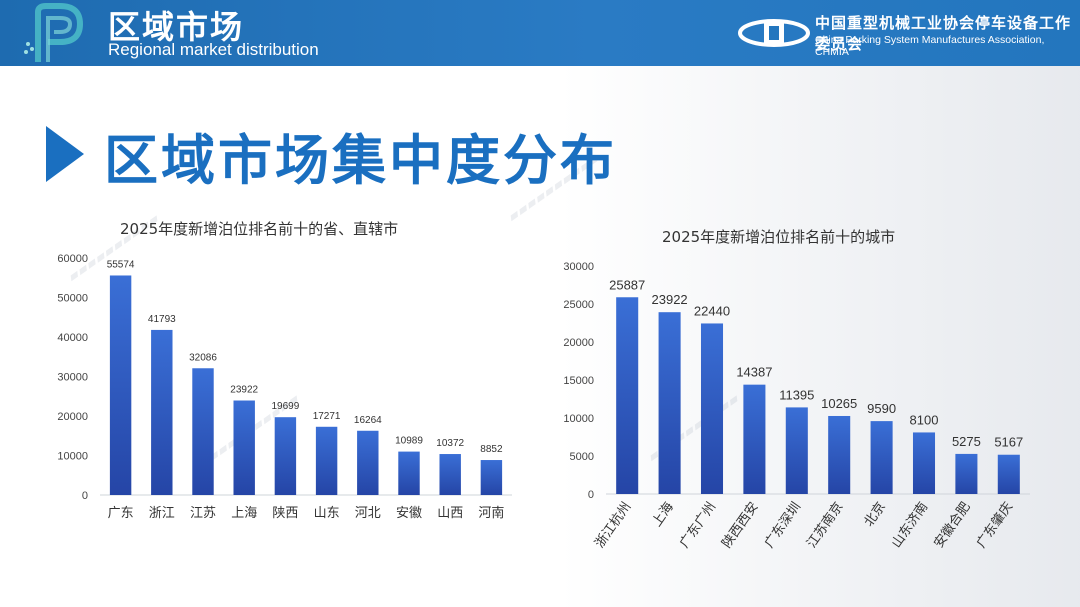 The image size is (1080, 607). I want to click on x-category-label: 北京, so click(875, 515).